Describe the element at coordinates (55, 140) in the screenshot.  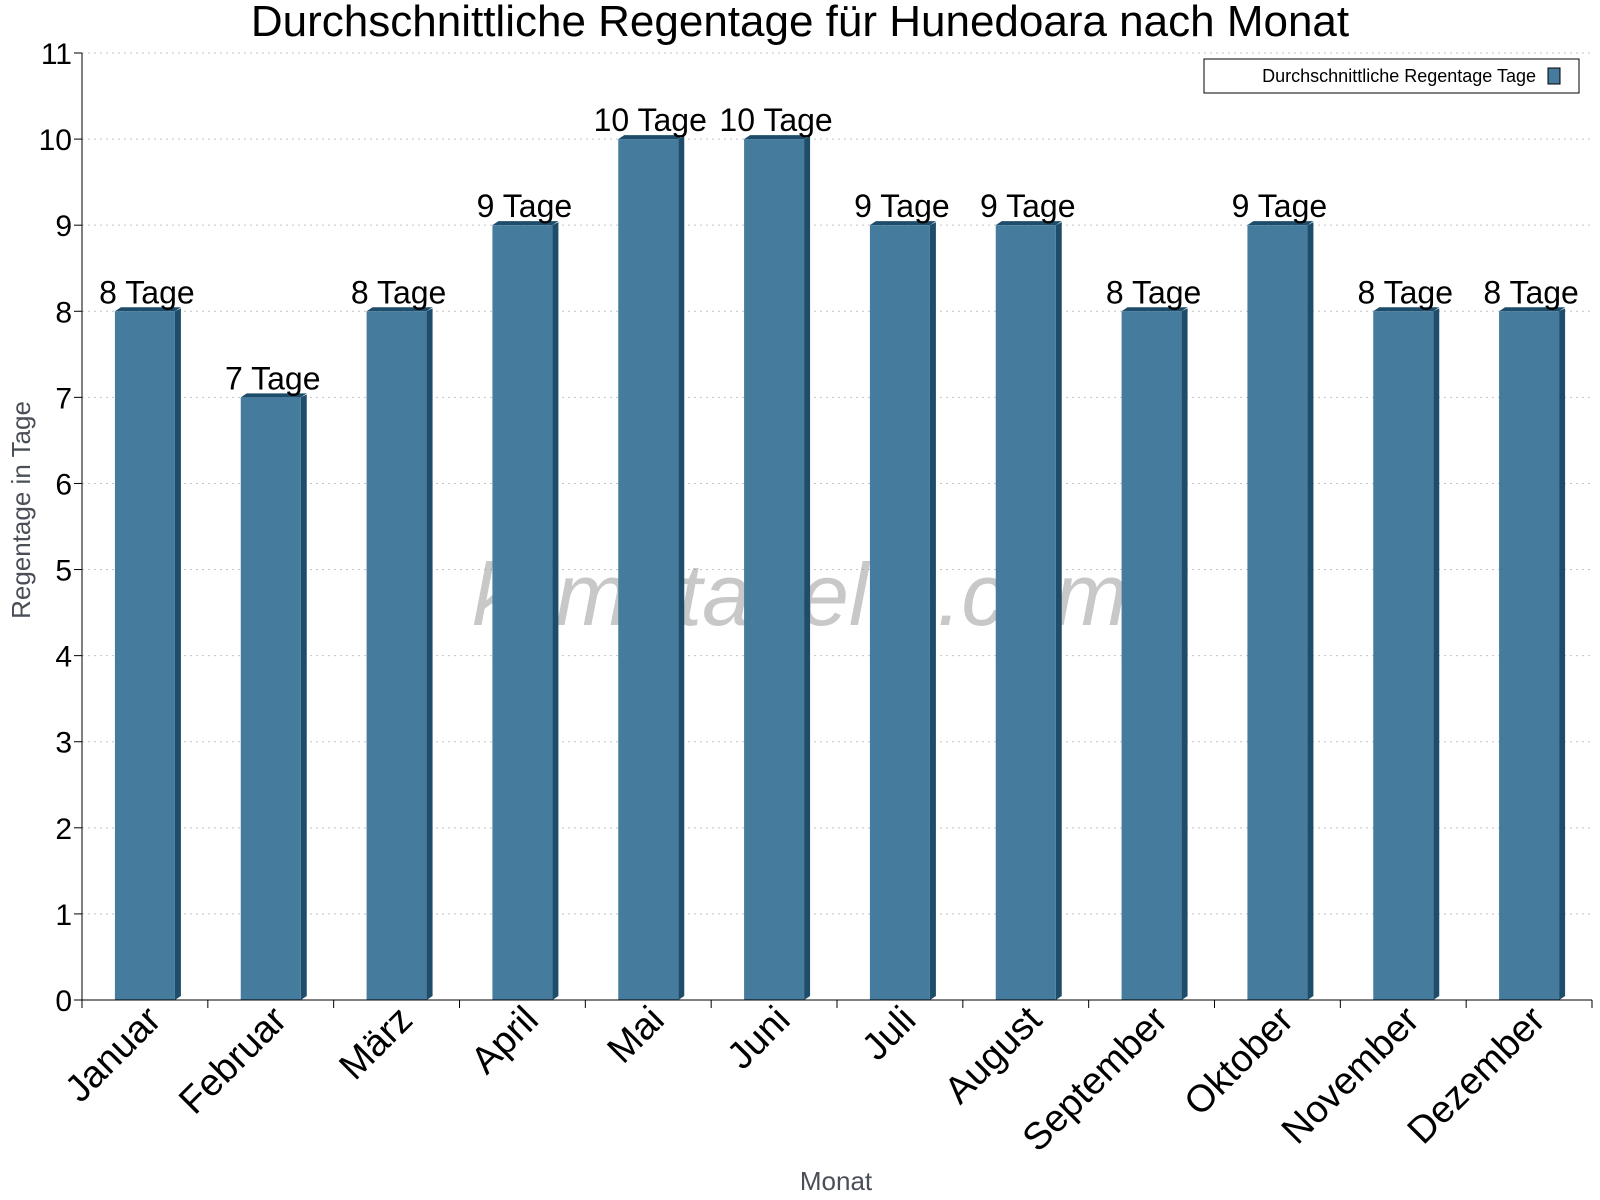
I see `y-tick-label: 10` at that location.